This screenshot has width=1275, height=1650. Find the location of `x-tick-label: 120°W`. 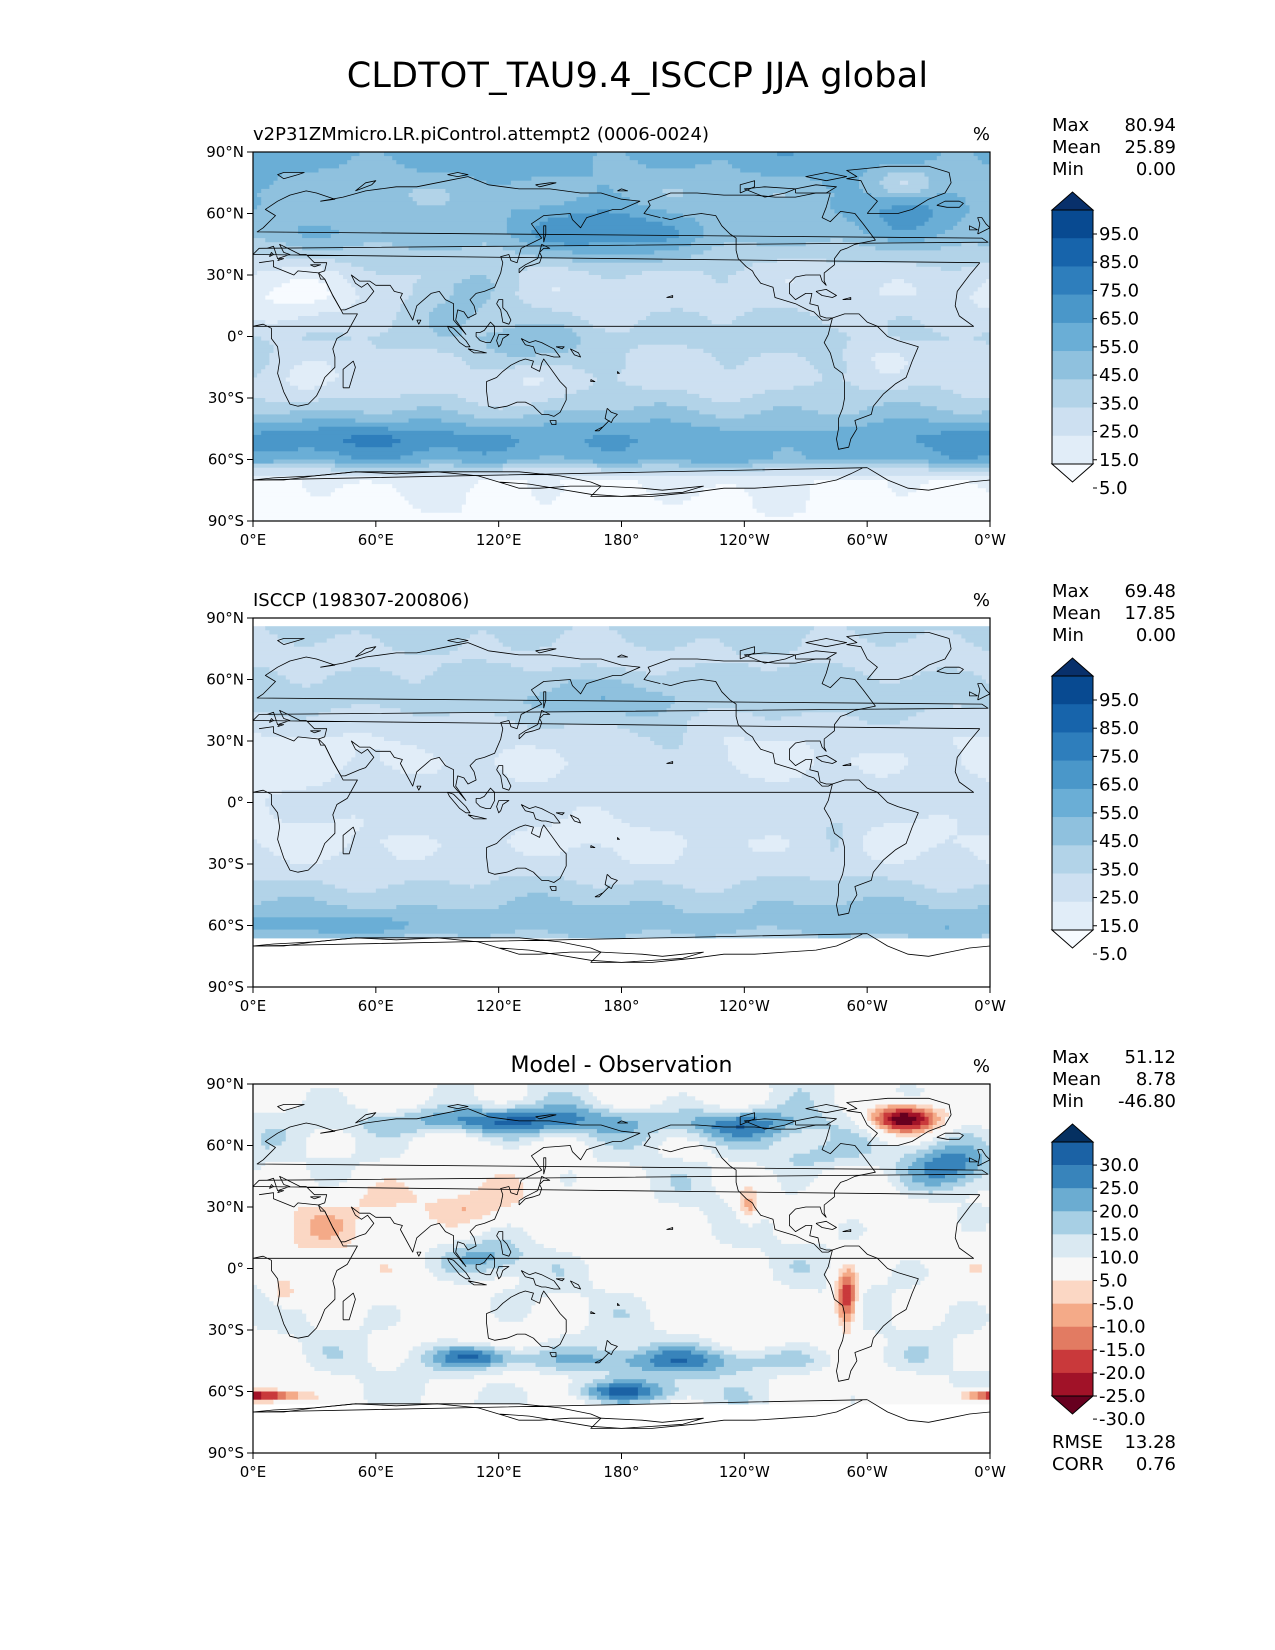

x-tick-label: 120°W is located at coordinates (744, 1472).